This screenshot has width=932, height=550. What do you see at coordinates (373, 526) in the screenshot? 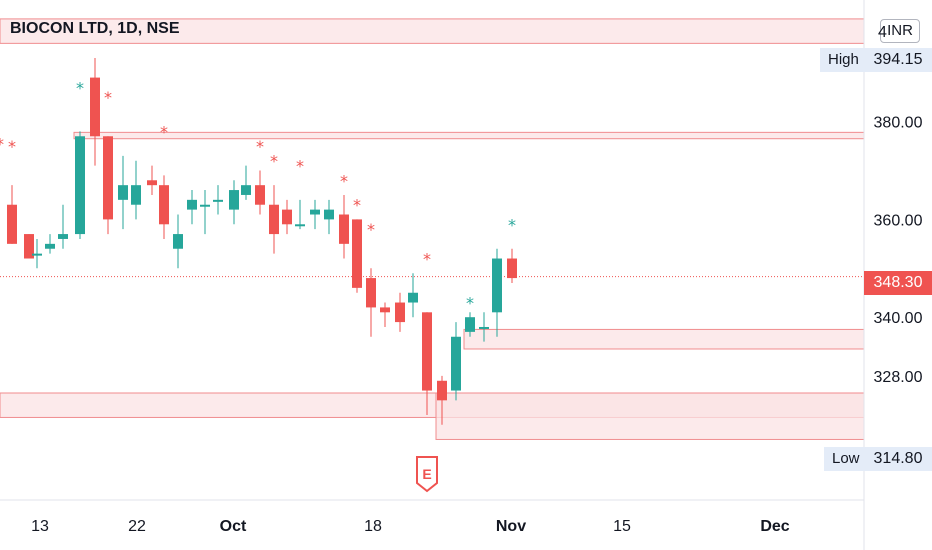
I see `time-tick-label: 18` at bounding box center [373, 526].